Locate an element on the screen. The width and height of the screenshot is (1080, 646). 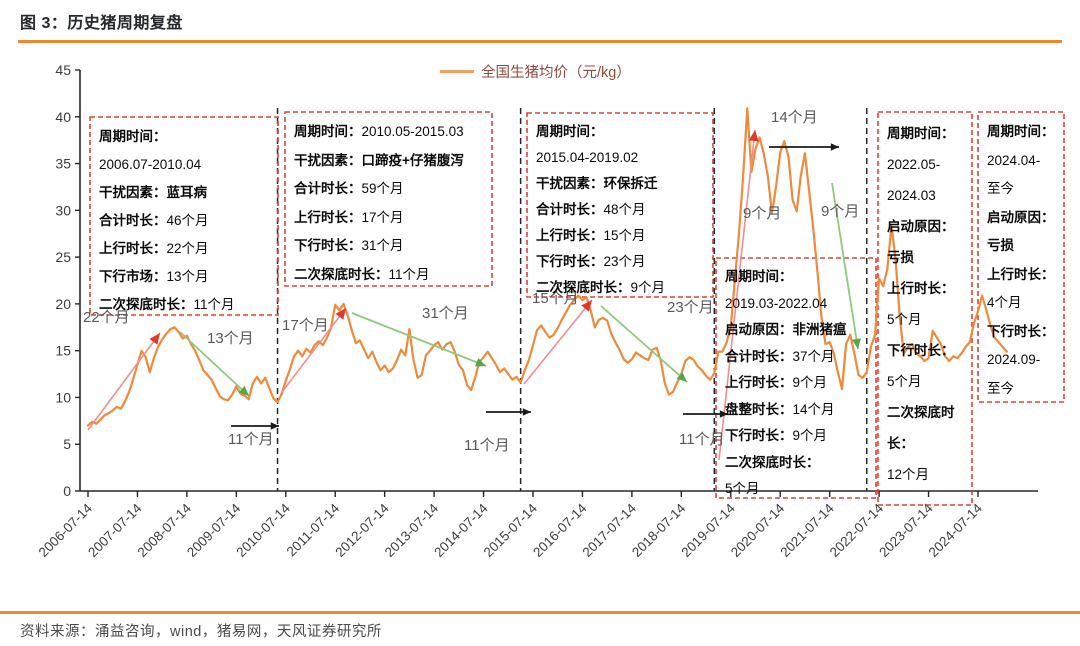
duration-label: 14个月 is located at coordinates (794, 117).